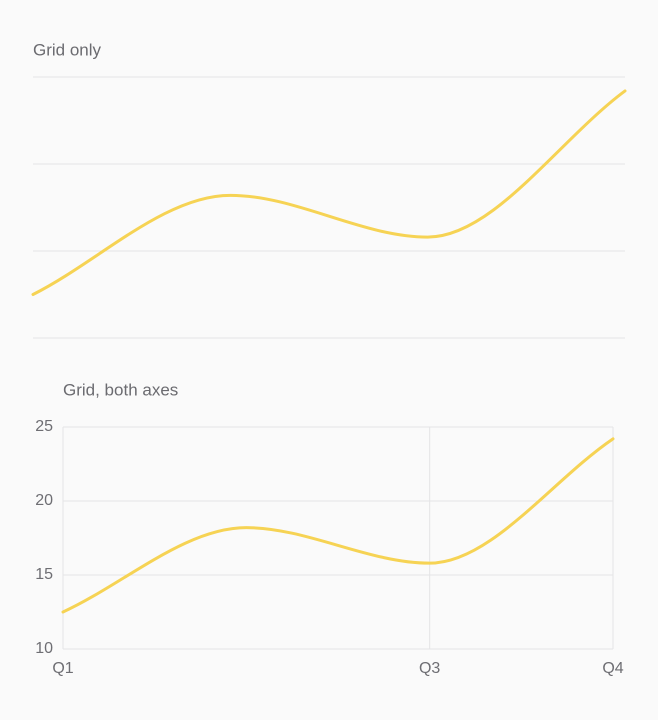  What do you see at coordinates (612, 668) in the screenshot?
I see `x-tick-label: Q4` at bounding box center [612, 668].